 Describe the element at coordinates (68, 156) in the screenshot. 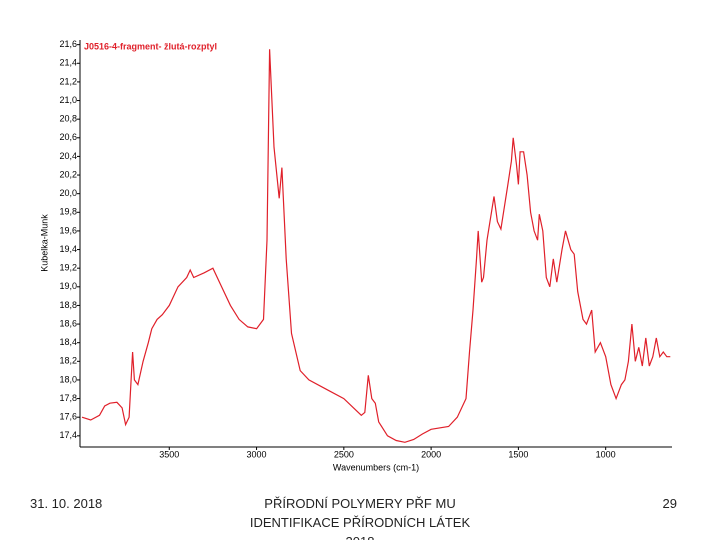

I see `y-tick-label: 20,4` at that location.